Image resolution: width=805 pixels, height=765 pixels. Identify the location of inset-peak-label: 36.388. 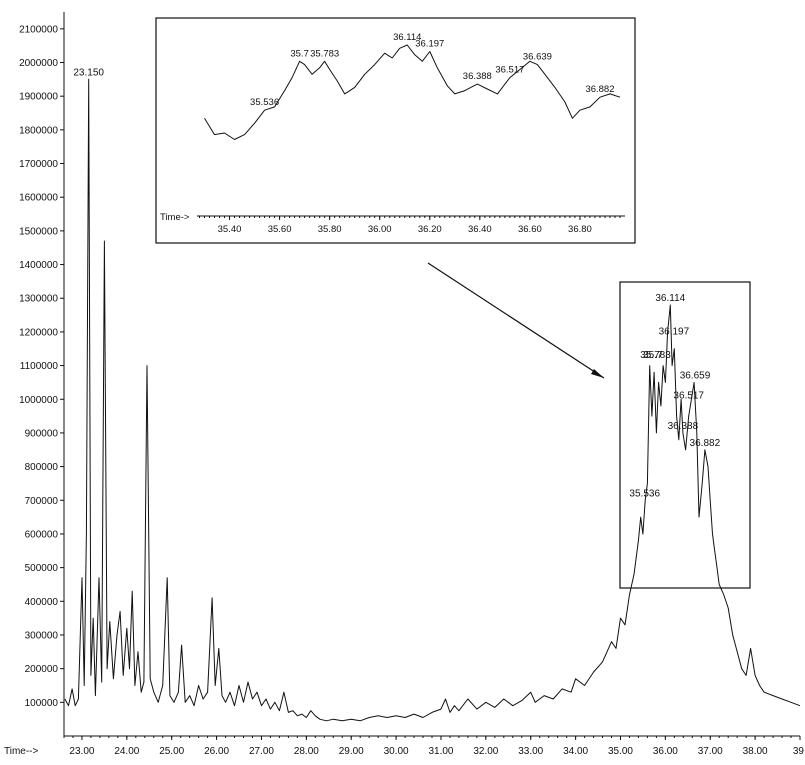
(477, 76).